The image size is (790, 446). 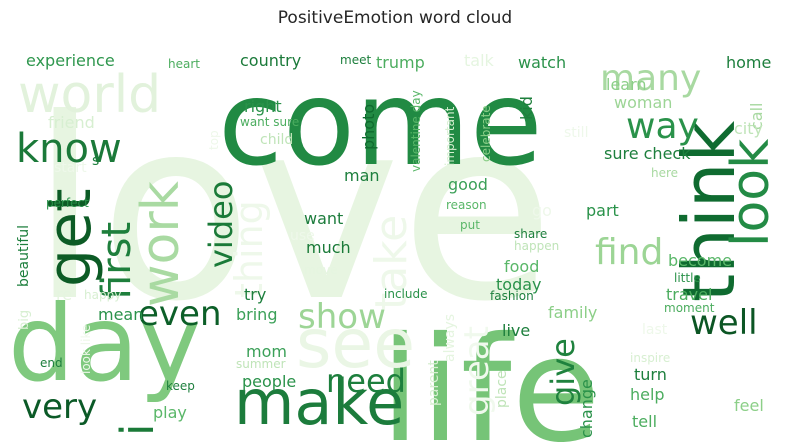 What do you see at coordinates (477, 371) in the screenshot?
I see `word-great: great` at bounding box center [477, 371].